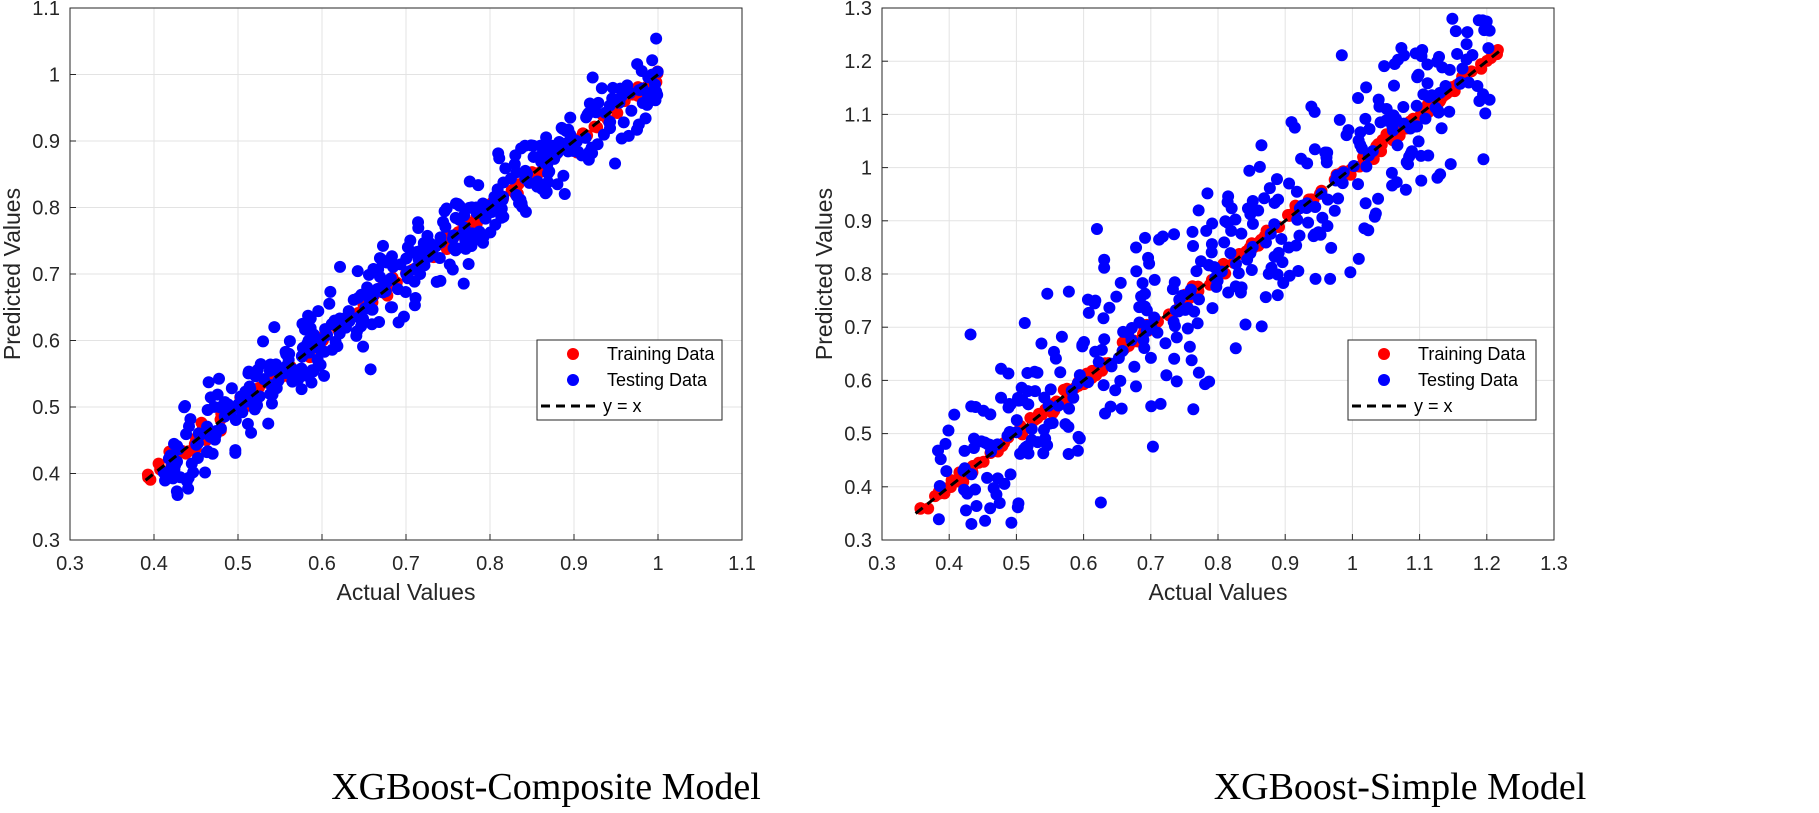  Describe the element at coordinates (46, 10) in the screenshot. I see `y-tick-label: 1.1` at that location.